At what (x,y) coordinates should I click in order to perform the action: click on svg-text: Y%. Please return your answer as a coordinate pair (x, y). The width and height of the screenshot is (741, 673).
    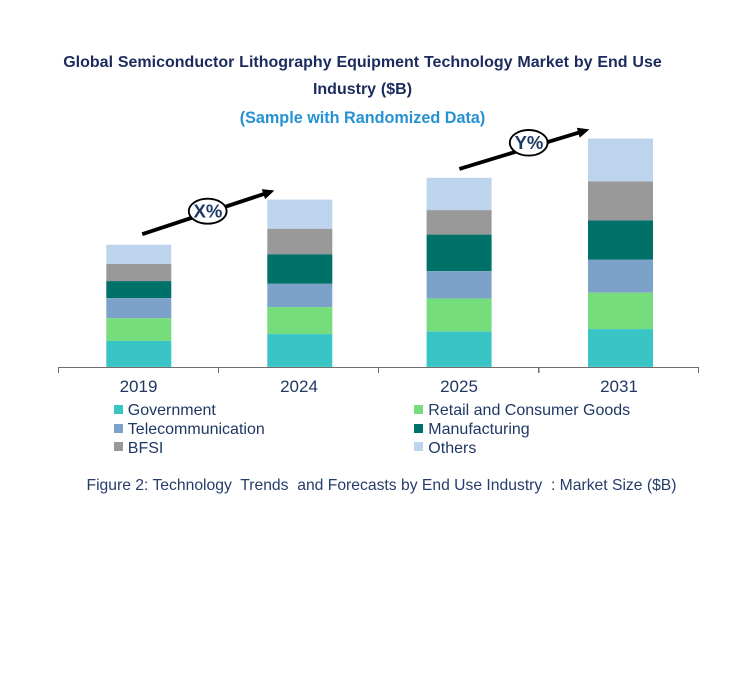
    Looking at the image, I should click on (529, 142).